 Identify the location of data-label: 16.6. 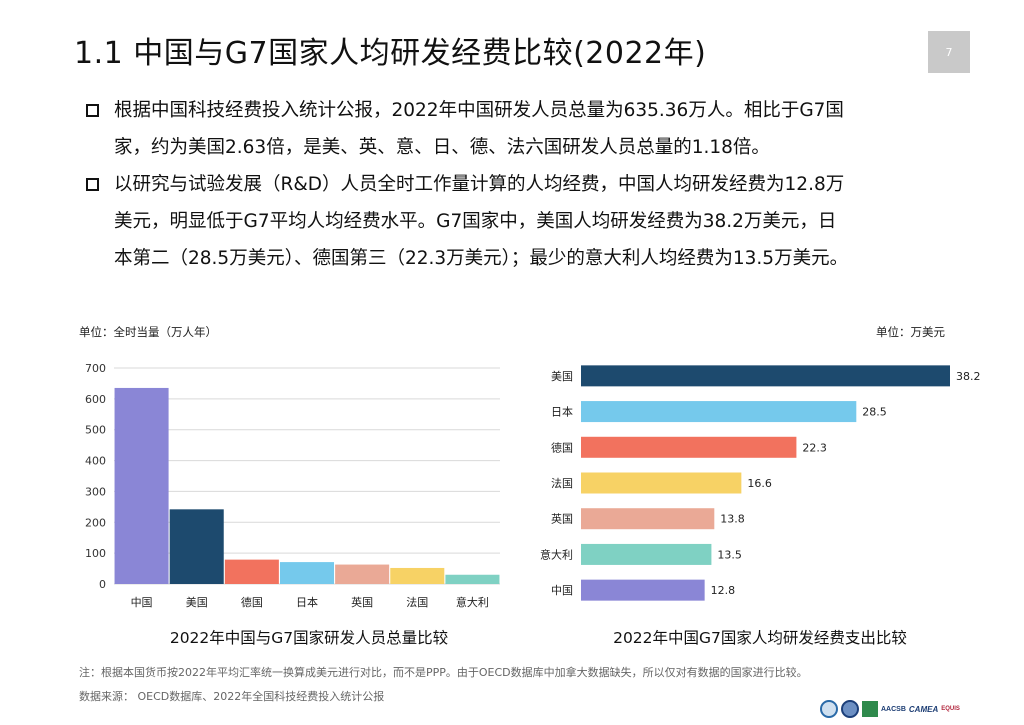
(759, 483).